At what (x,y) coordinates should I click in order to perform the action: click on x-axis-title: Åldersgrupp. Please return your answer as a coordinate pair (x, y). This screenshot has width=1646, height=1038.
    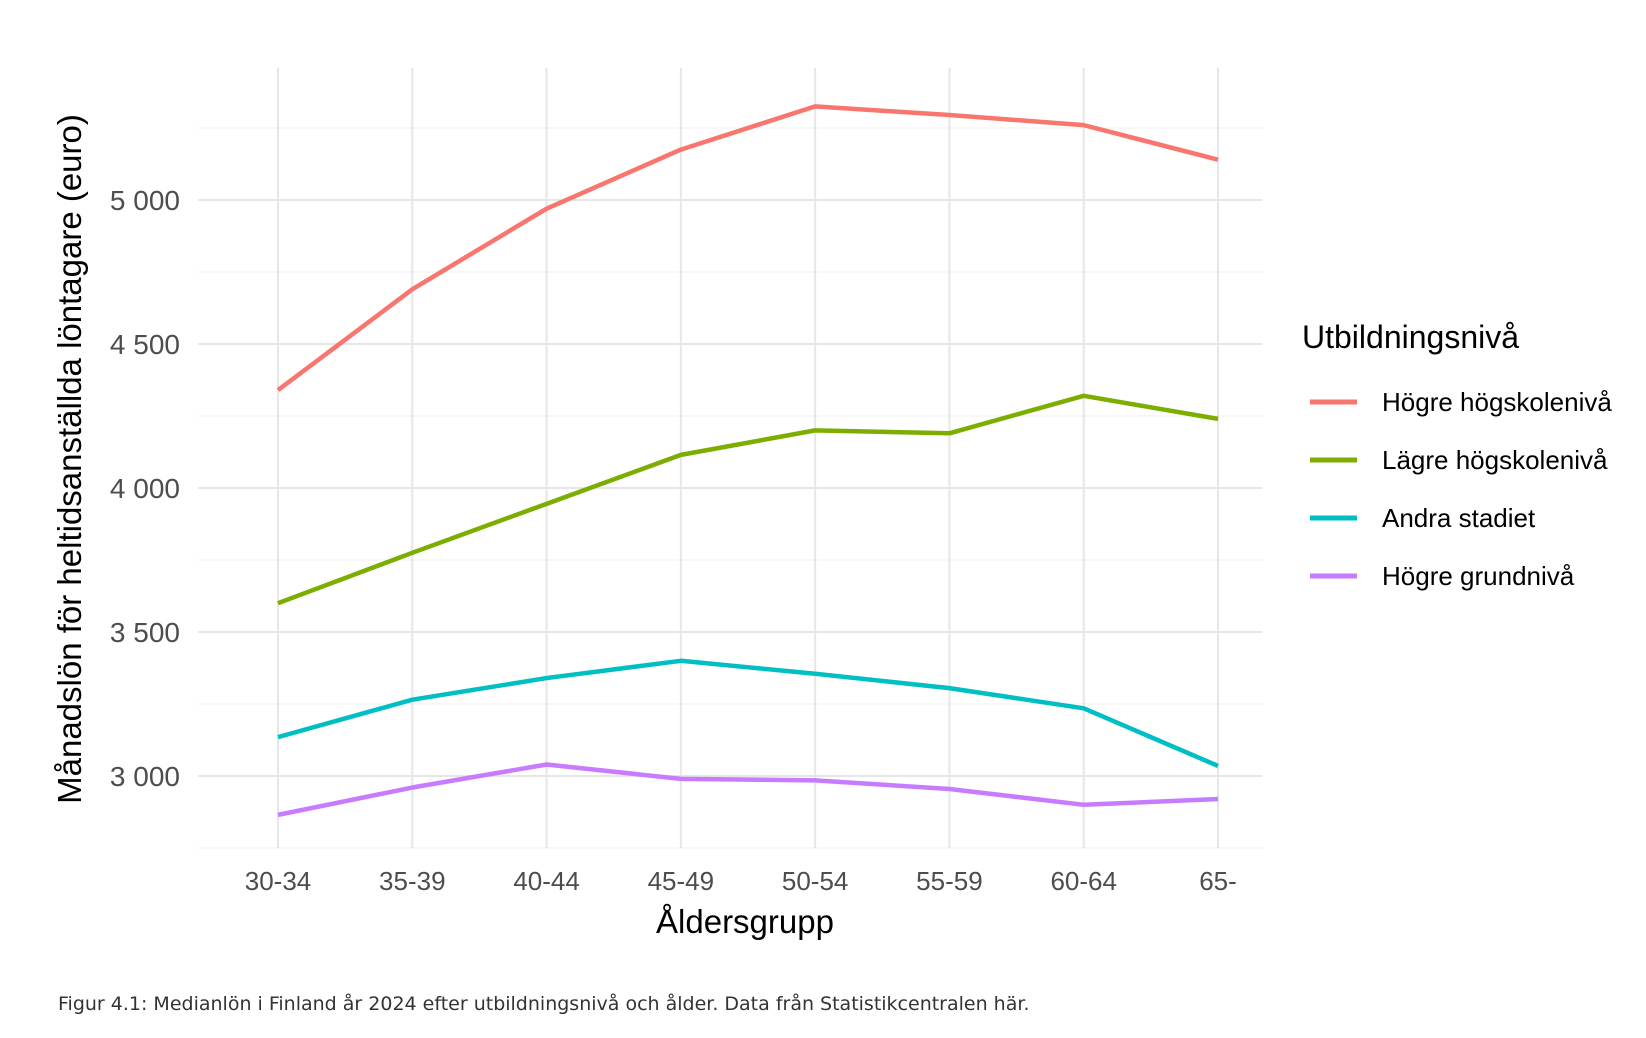
    Looking at the image, I should click on (745, 921).